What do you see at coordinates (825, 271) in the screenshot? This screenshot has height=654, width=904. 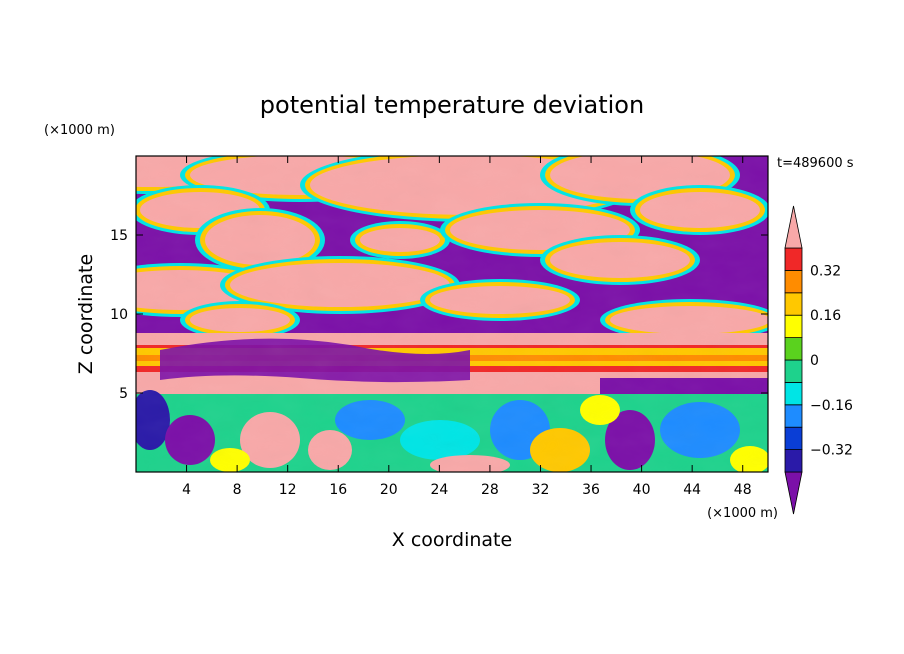 I see `colorbar-label: 0.32` at bounding box center [825, 271].